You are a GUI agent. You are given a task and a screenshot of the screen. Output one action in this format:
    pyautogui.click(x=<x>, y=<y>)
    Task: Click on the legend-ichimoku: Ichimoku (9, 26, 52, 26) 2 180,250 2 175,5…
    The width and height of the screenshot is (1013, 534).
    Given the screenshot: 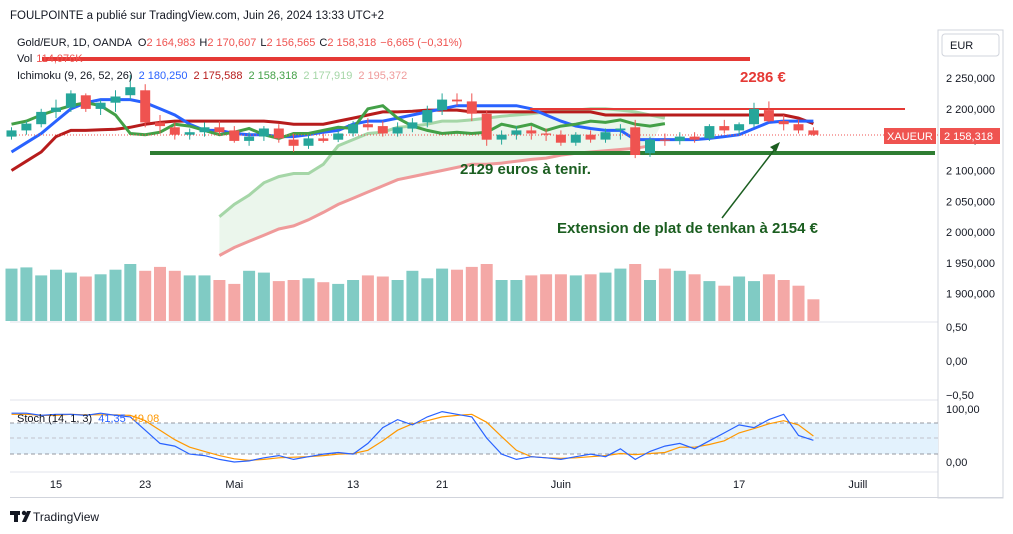 What is the action you would take?
    pyautogui.click(x=212, y=76)
    